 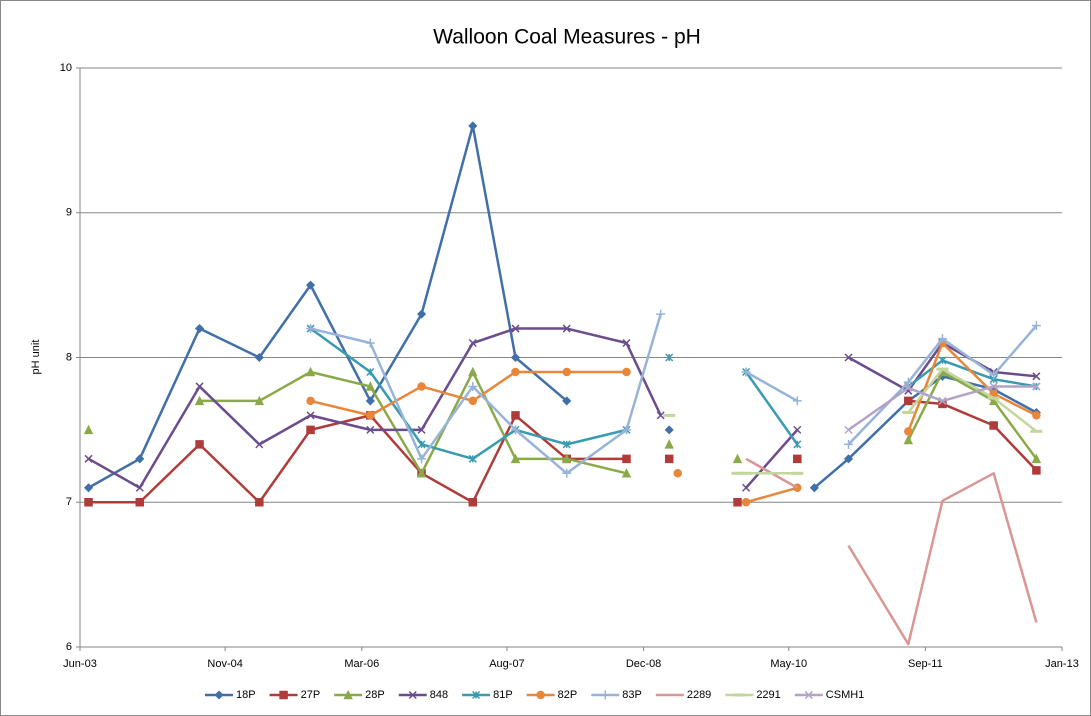 I want to click on x-tick-label: Jun-03, so click(x=80, y=664).